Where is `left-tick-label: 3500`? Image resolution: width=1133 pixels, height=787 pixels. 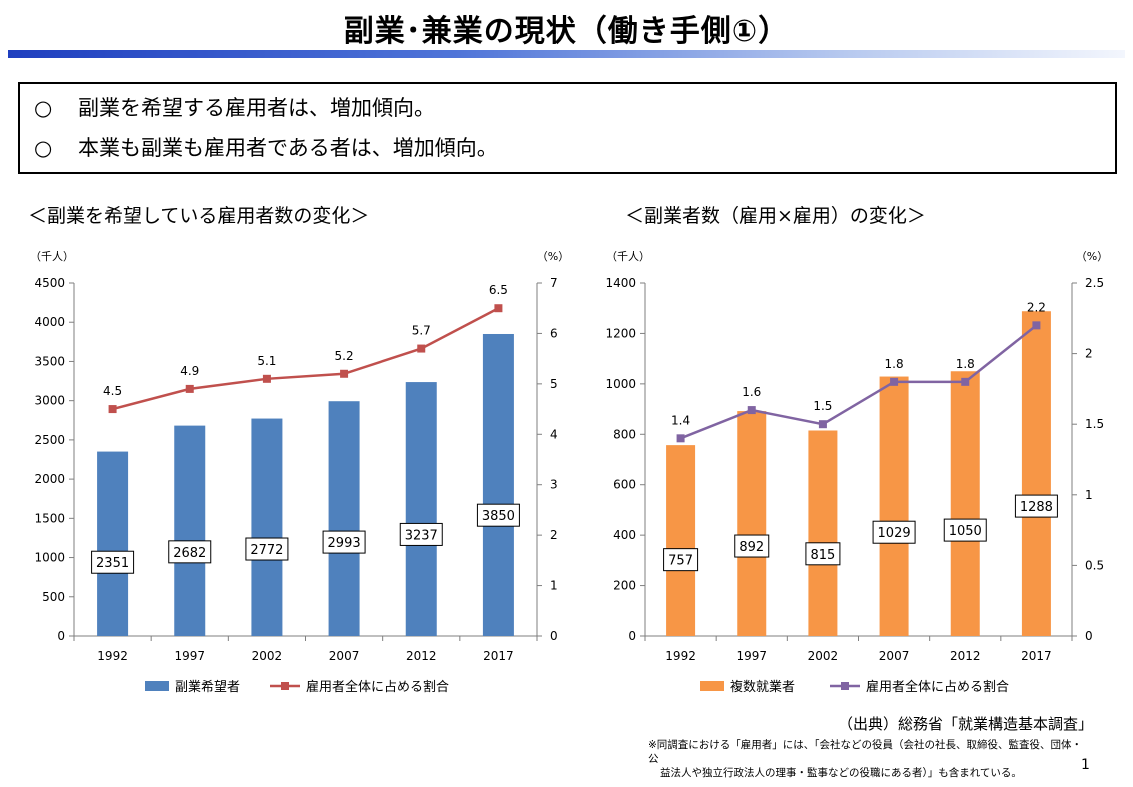
left-tick-label: 3500 is located at coordinates (49, 361).